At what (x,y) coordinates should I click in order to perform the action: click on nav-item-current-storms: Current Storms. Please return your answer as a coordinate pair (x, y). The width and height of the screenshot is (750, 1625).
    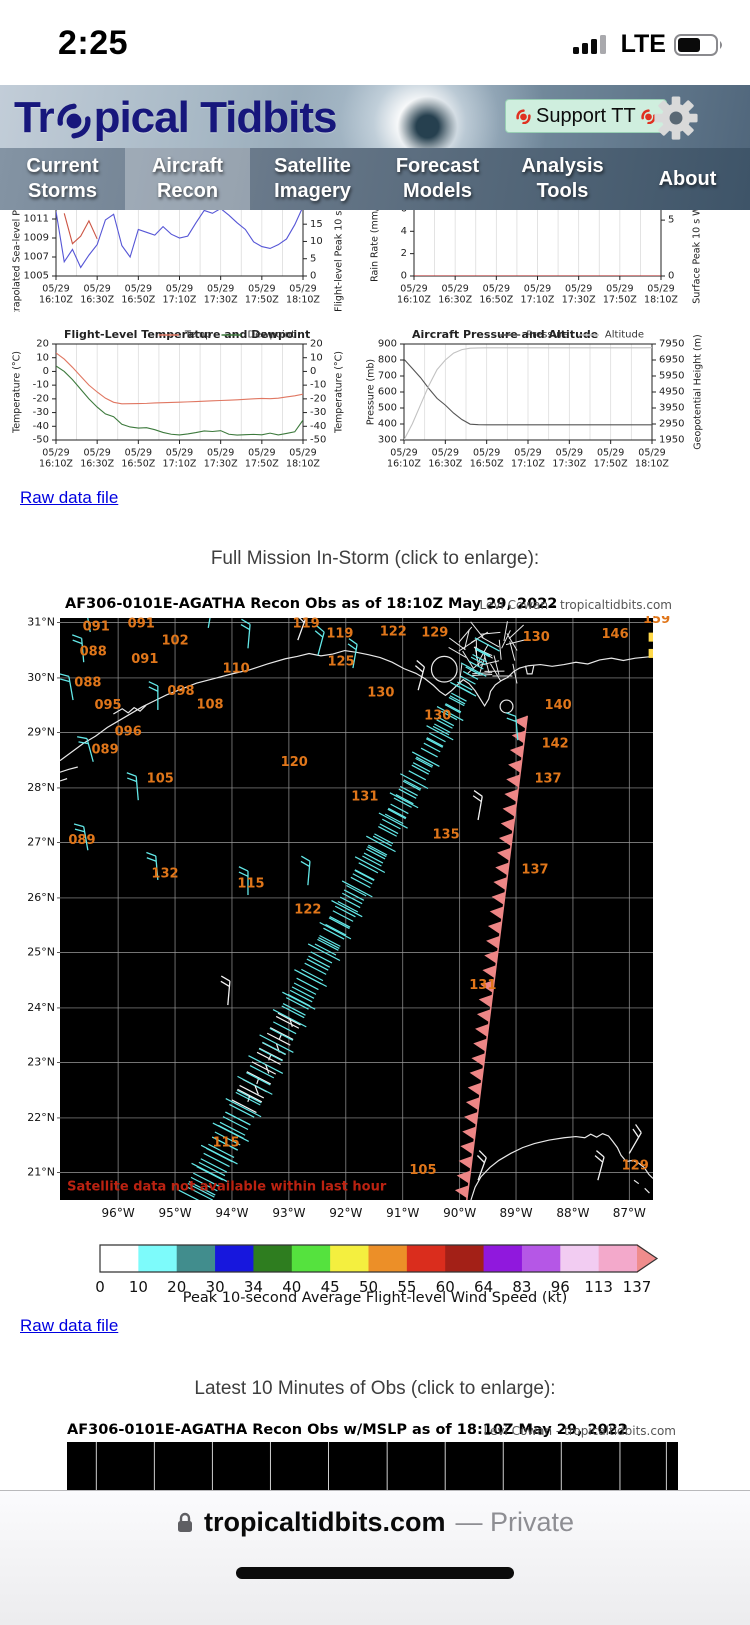
    Looking at the image, I should click on (62, 178).